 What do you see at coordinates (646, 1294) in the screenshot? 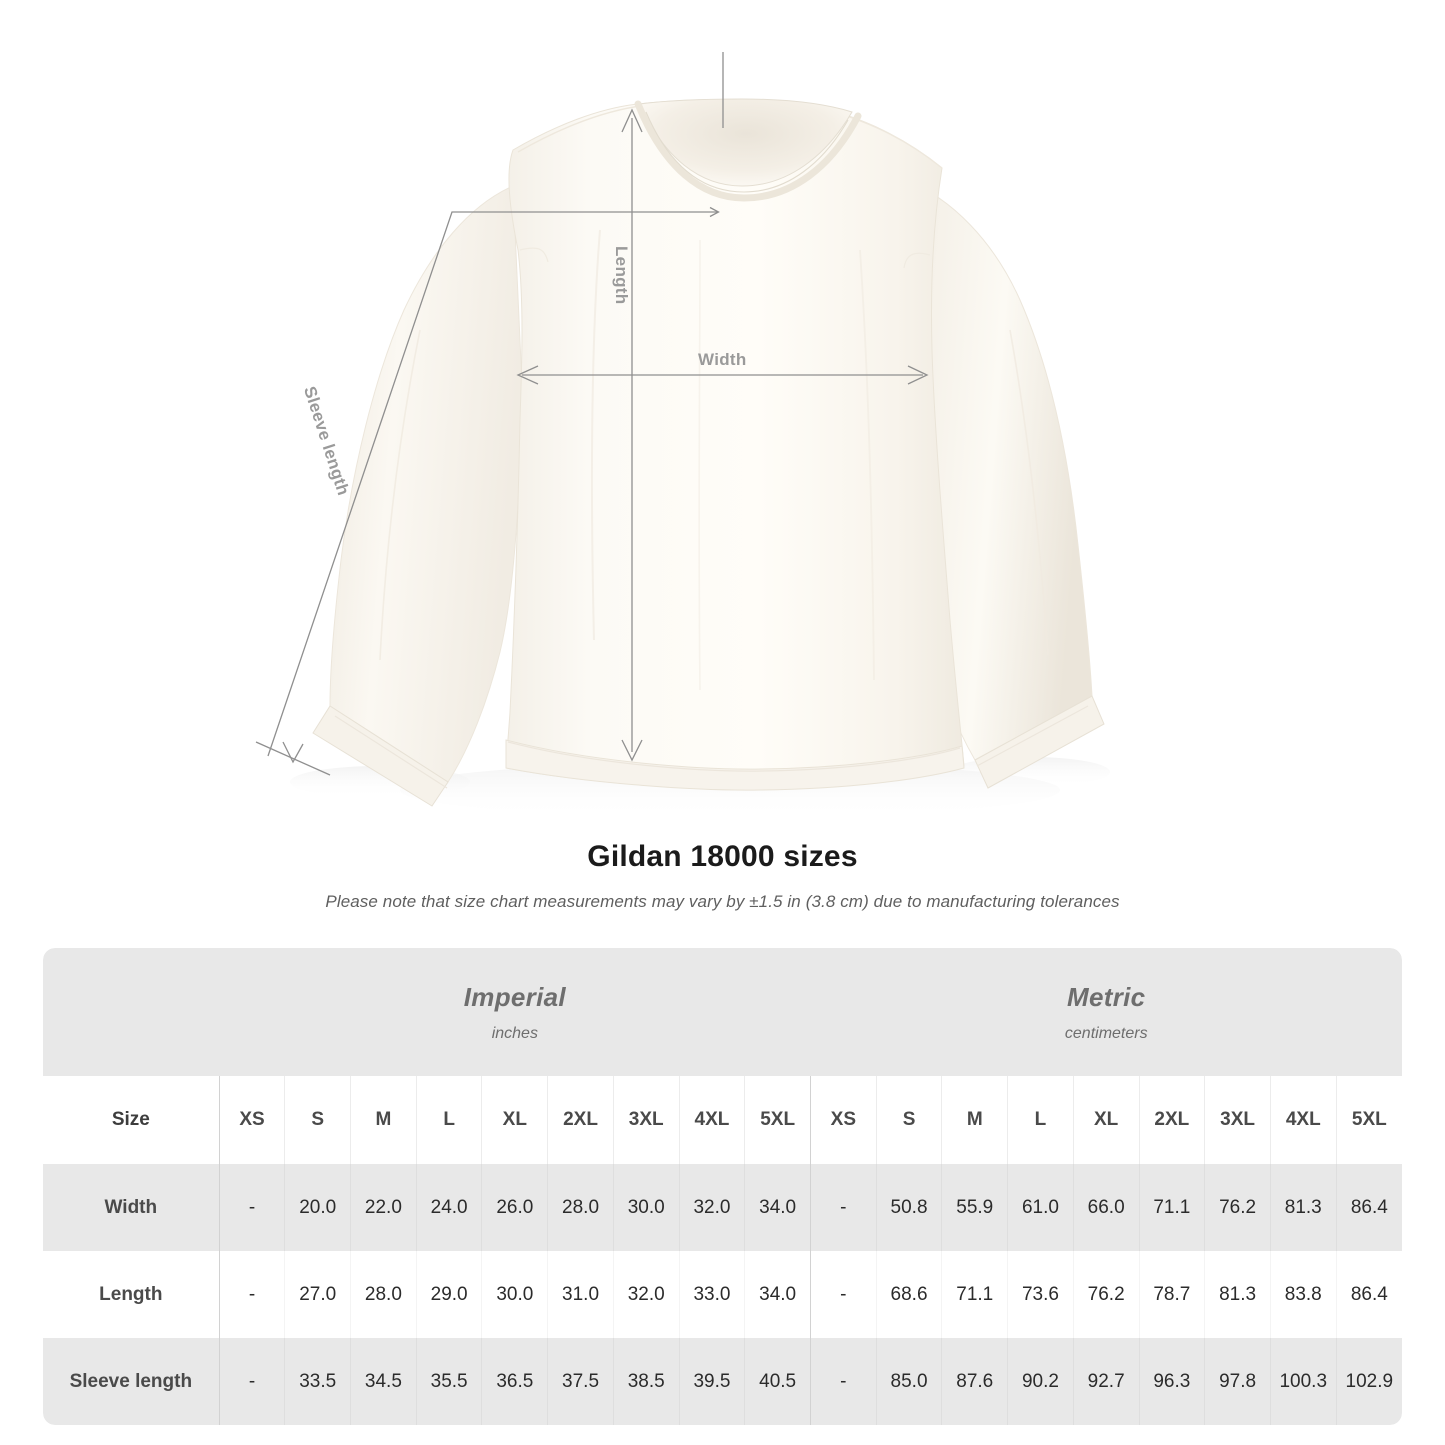
I see `cell-length-imperial-3xl: 32.0` at bounding box center [646, 1294].